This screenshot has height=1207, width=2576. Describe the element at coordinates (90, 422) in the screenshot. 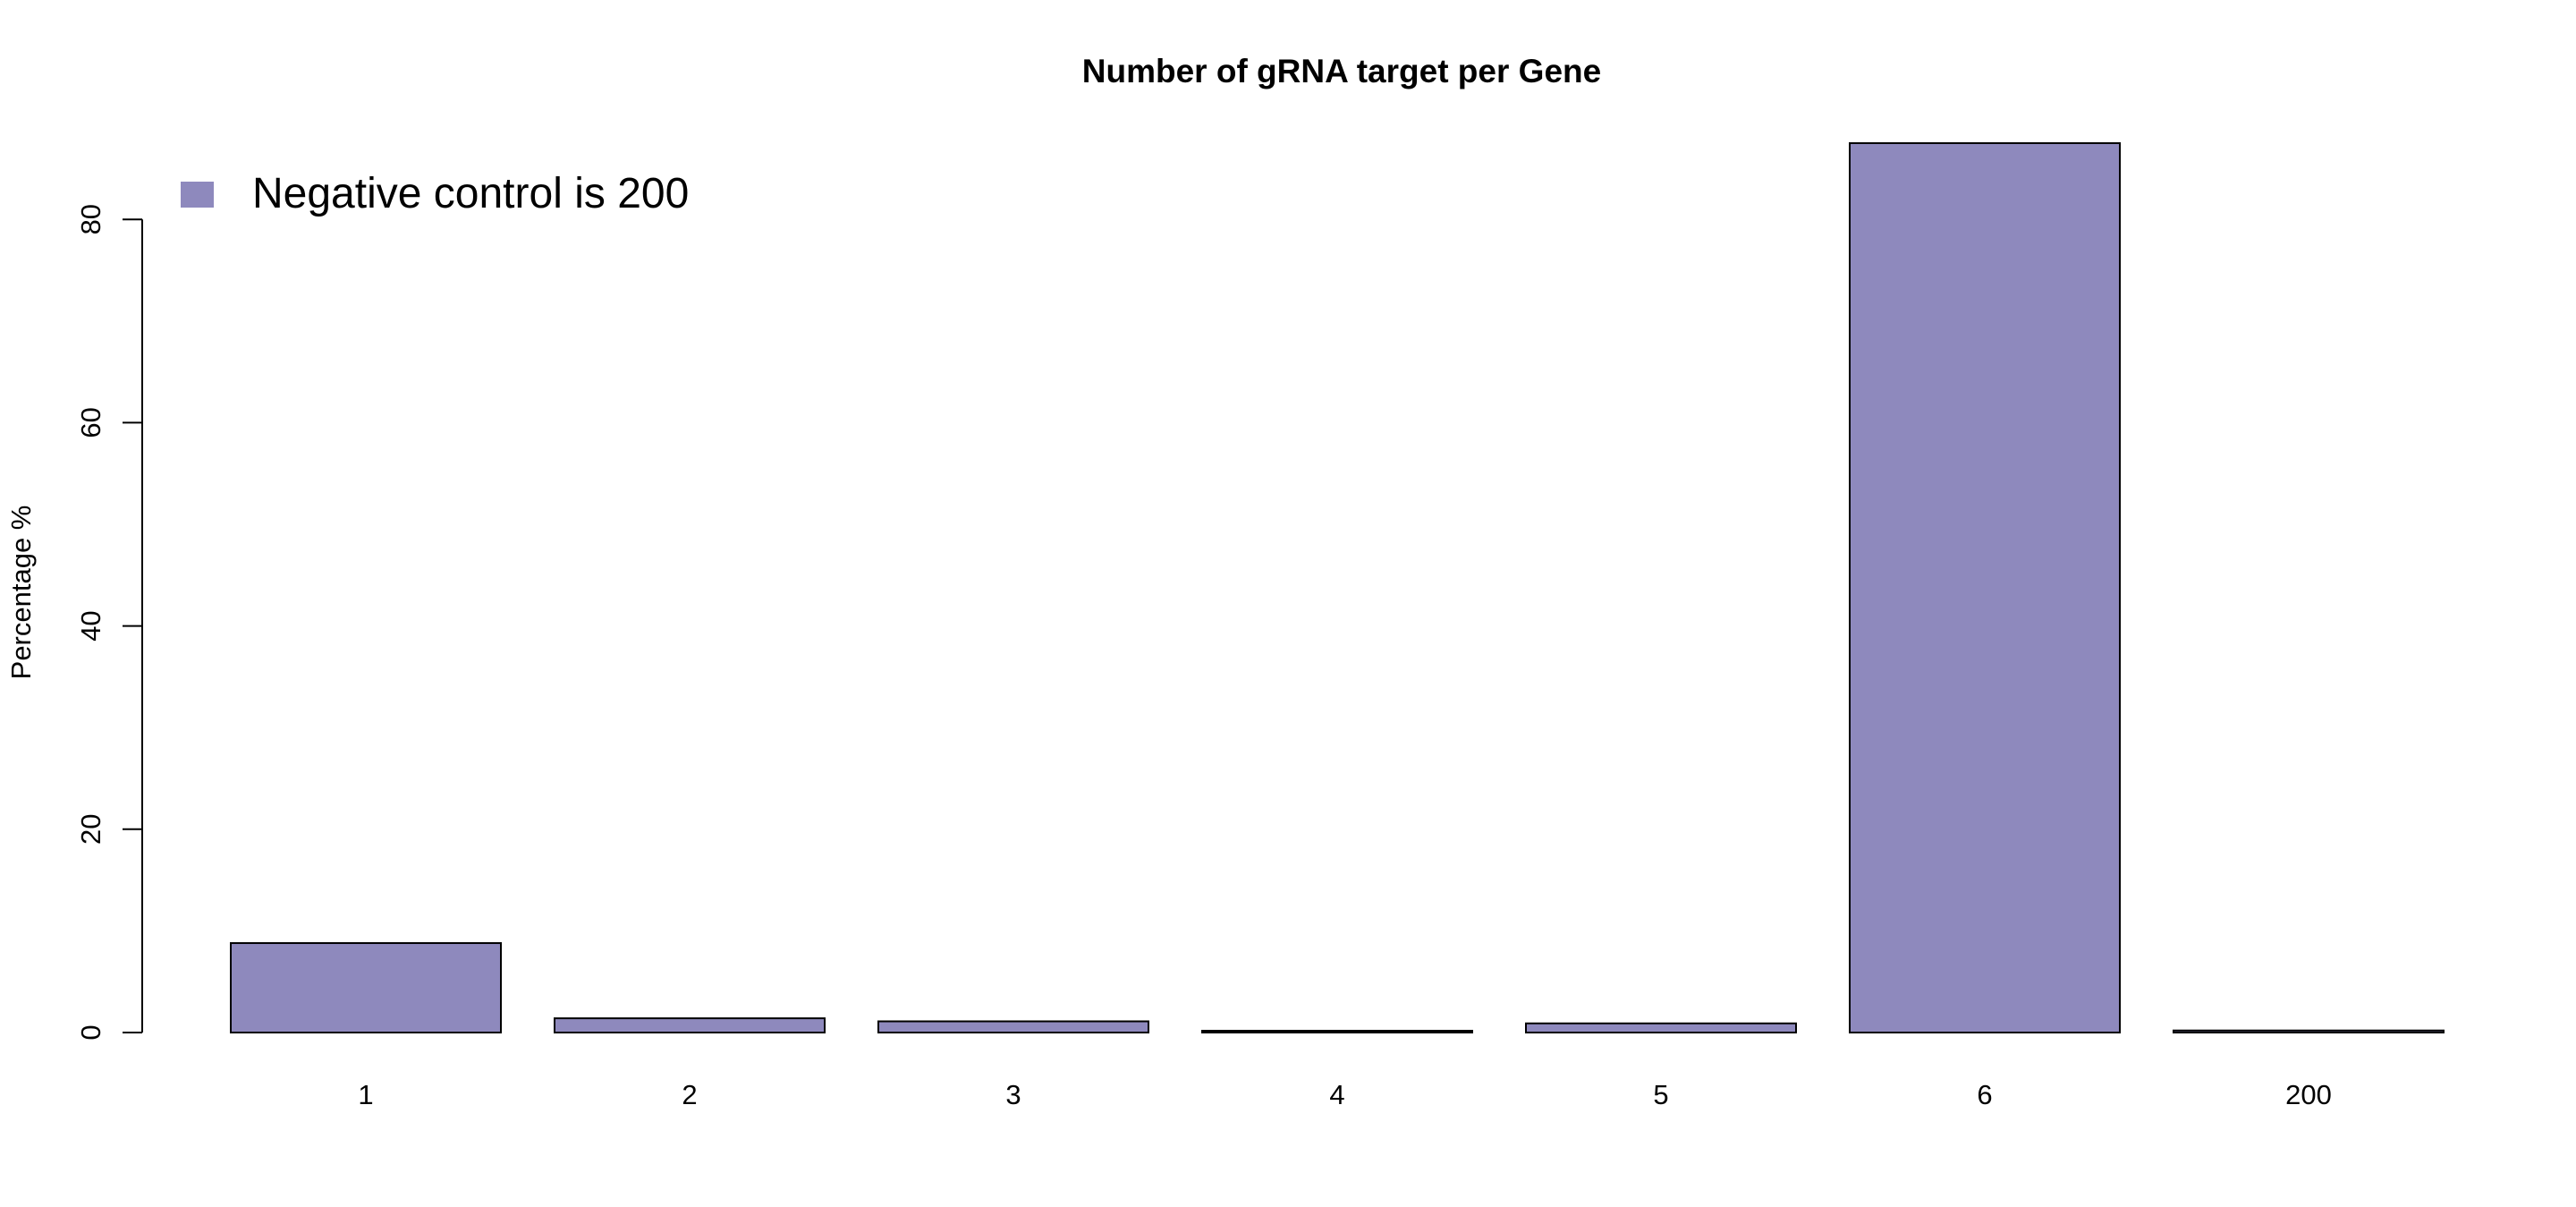

I see `y-tick-label: 60` at that location.